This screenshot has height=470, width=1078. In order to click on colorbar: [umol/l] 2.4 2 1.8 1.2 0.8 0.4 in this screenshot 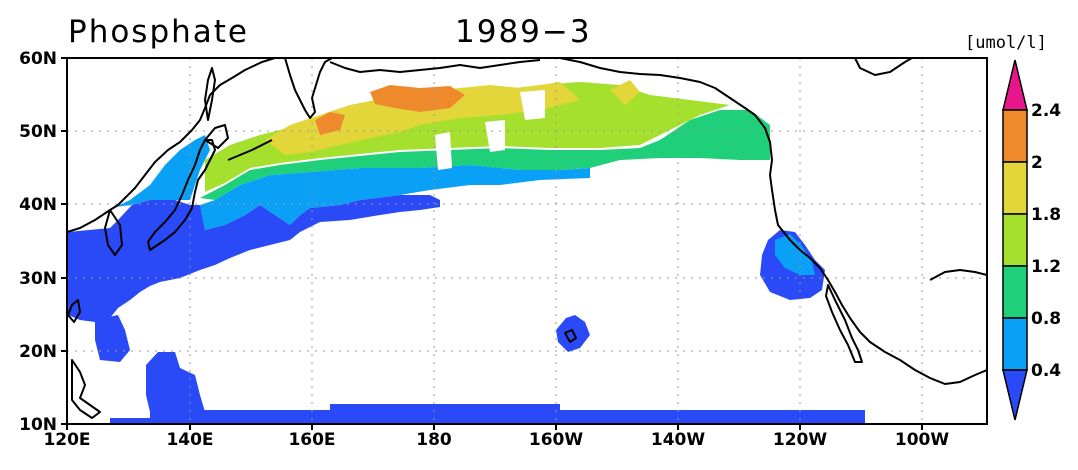, I will do `click(1013, 227)`.